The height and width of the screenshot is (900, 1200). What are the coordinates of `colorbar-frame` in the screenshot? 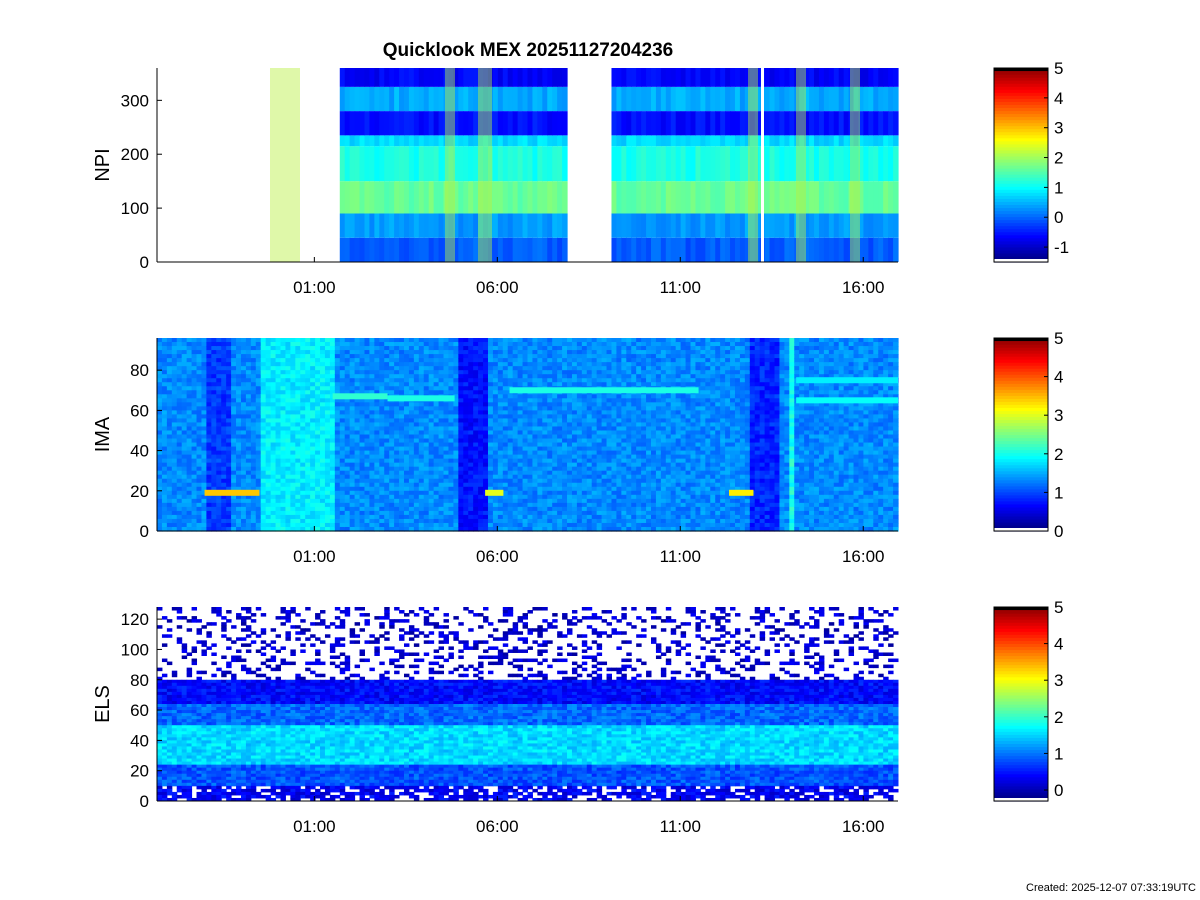 It's located at (1021, 165).